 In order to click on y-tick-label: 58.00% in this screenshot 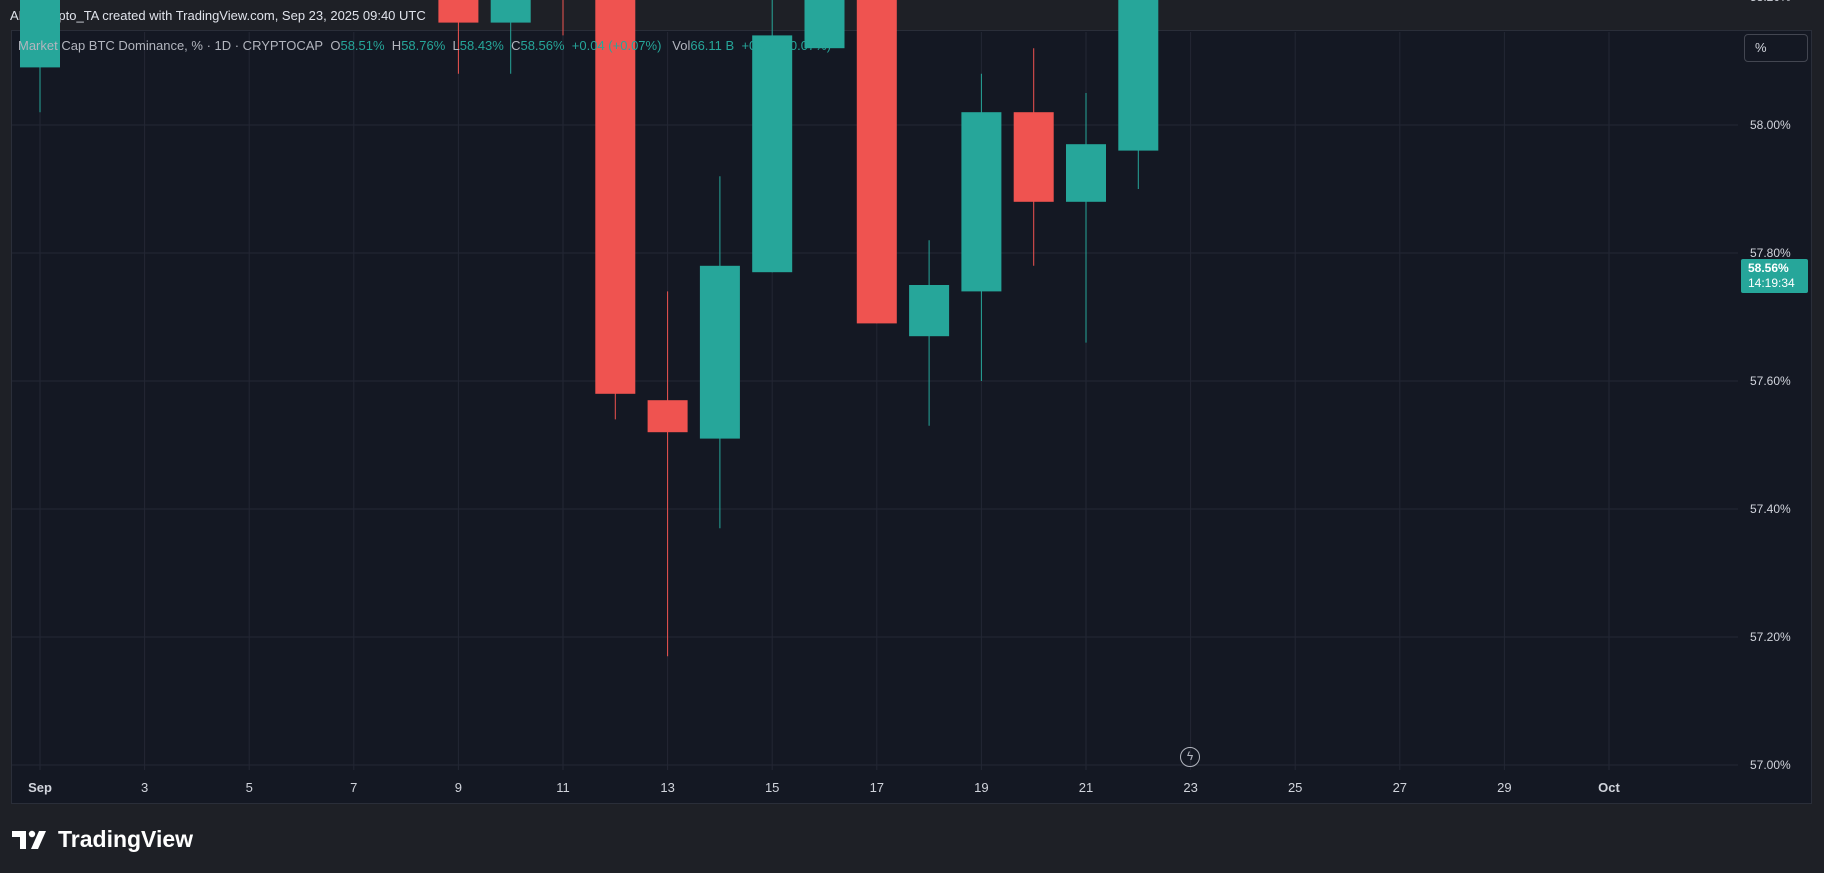, I will do `click(1770, 125)`.